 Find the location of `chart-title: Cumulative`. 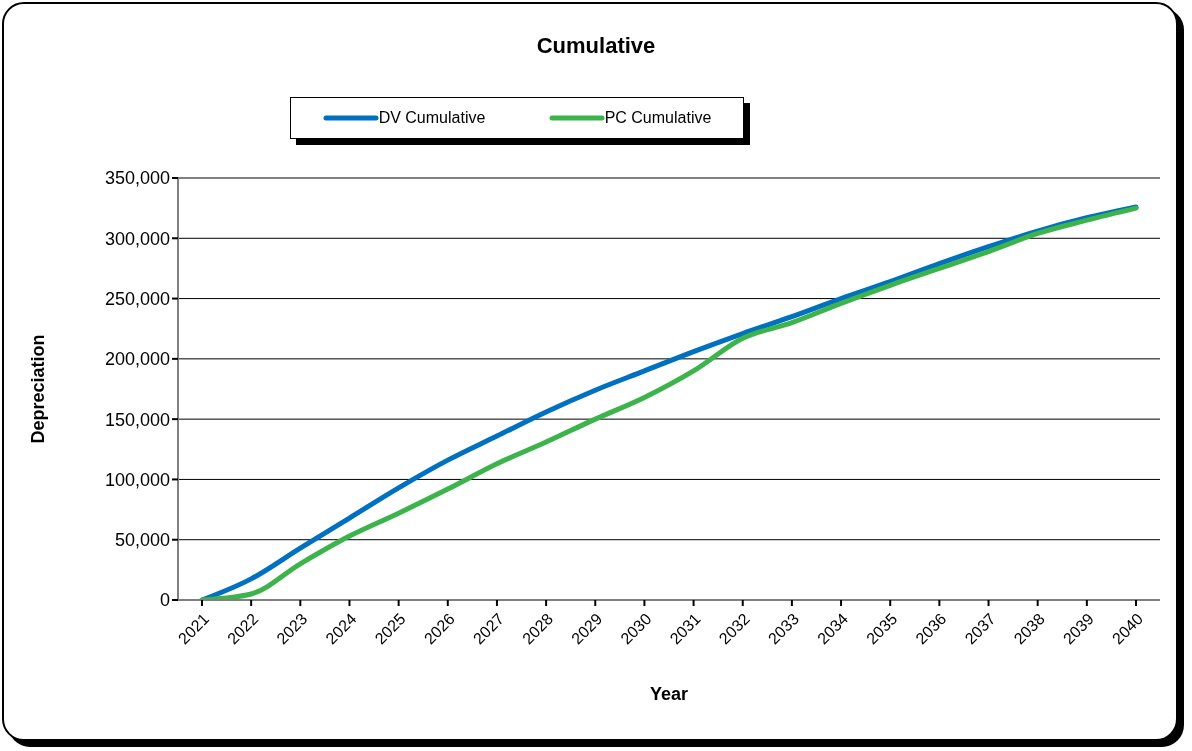

chart-title: Cumulative is located at coordinates (596, 46).